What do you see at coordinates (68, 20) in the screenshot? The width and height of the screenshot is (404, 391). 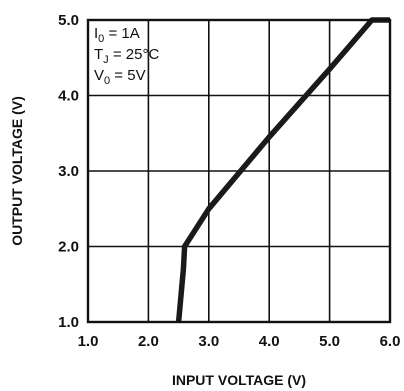 I see `y-tick-label: 5.0` at bounding box center [68, 20].